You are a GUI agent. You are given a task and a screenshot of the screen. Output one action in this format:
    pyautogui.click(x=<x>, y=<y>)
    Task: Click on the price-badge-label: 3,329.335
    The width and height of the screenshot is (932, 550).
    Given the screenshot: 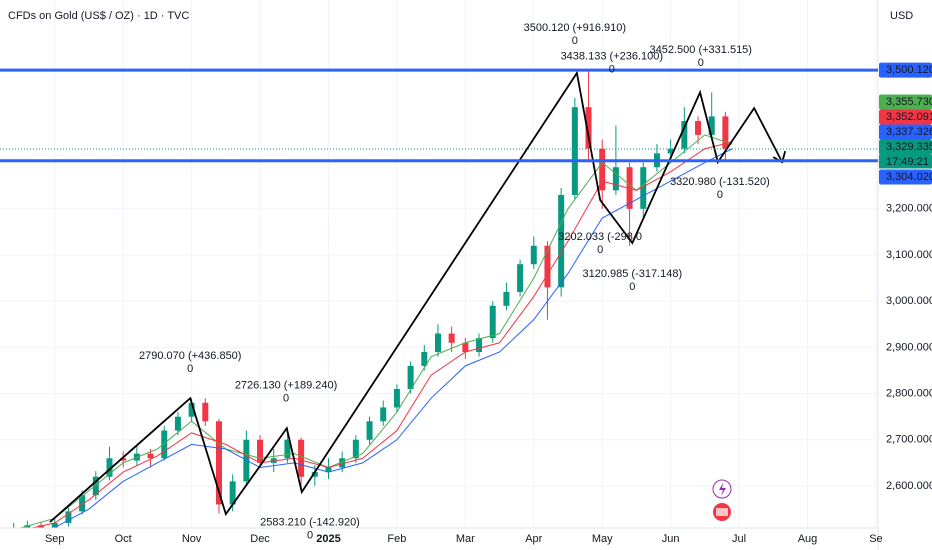 What is the action you would take?
    pyautogui.click(x=909, y=147)
    